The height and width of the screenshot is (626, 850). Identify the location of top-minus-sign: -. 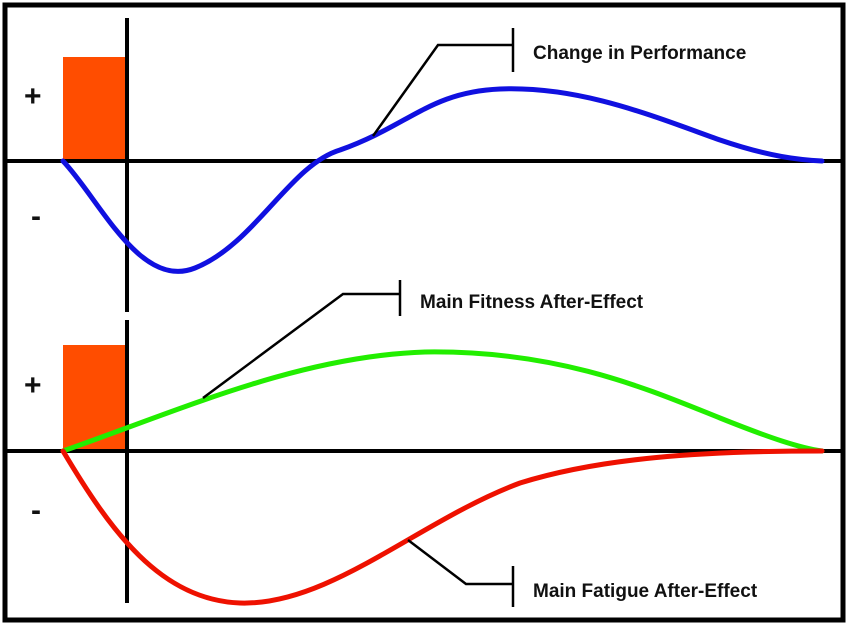
(36, 216).